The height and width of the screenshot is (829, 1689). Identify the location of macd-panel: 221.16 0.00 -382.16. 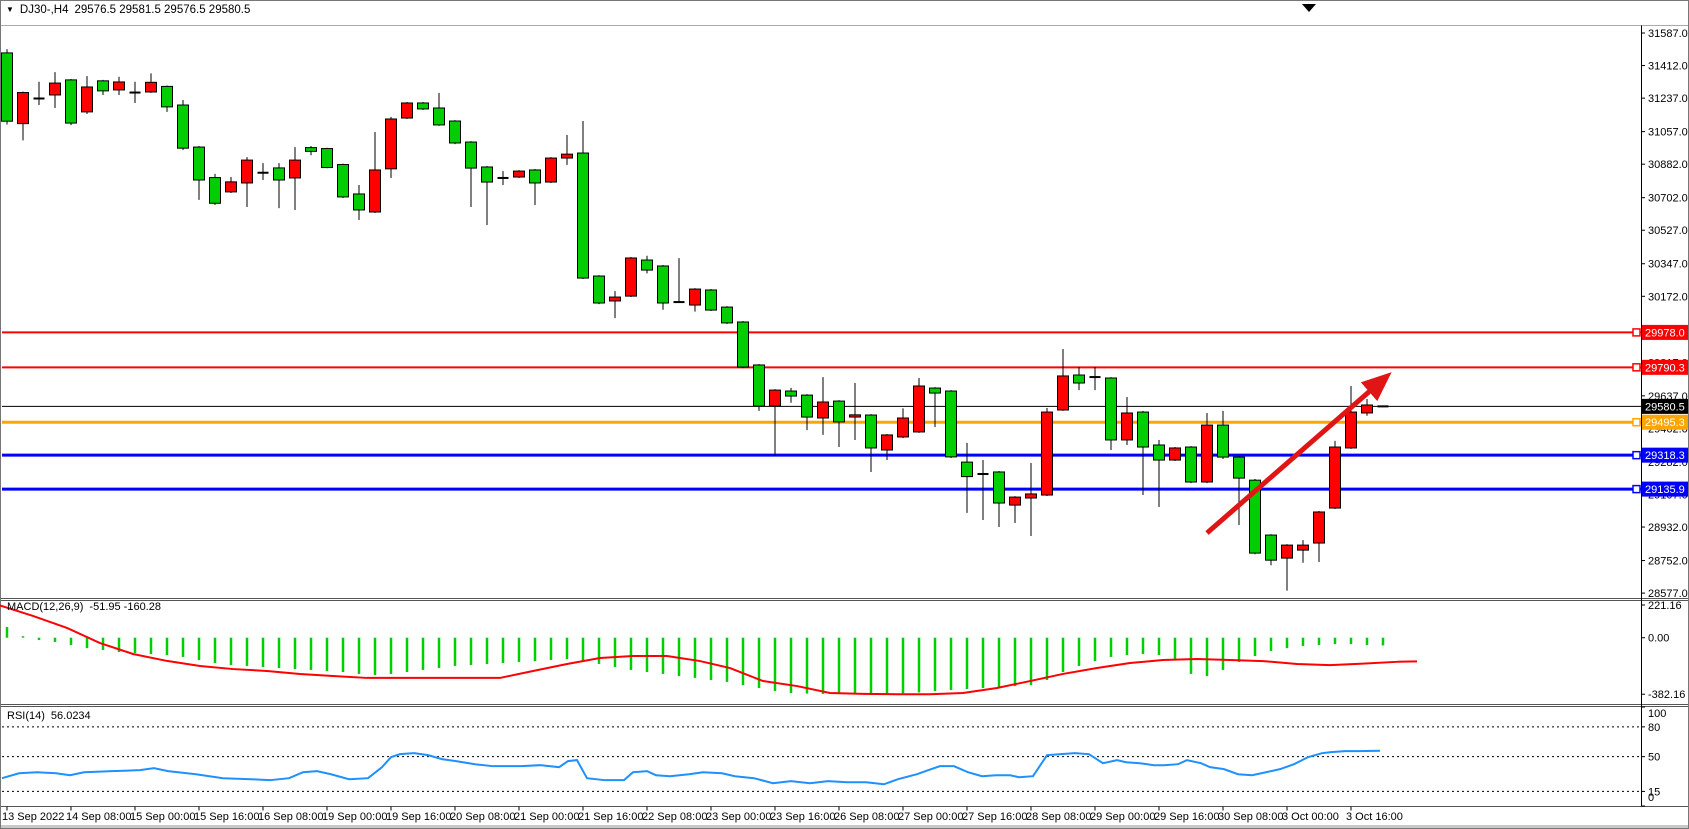
(842, 650).